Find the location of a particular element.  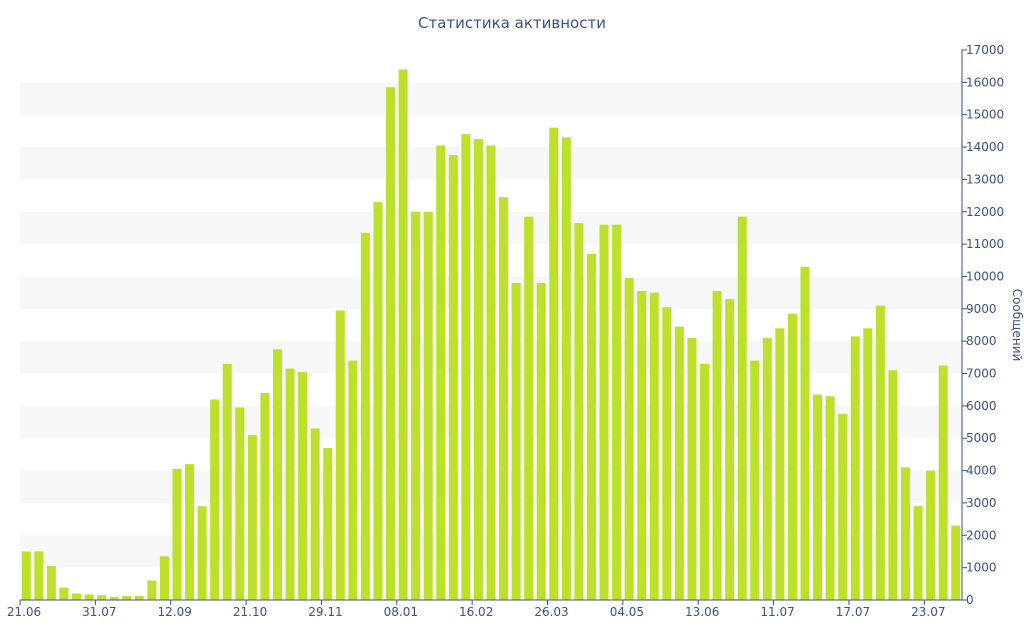

x-tick-label: 31.07 is located at coordinates (99, 612).